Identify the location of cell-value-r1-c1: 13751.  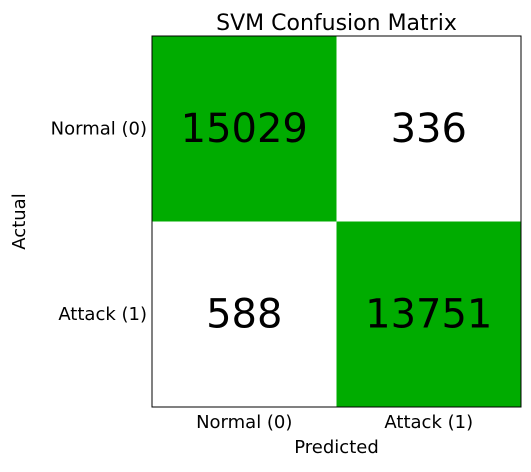
(428, 314).